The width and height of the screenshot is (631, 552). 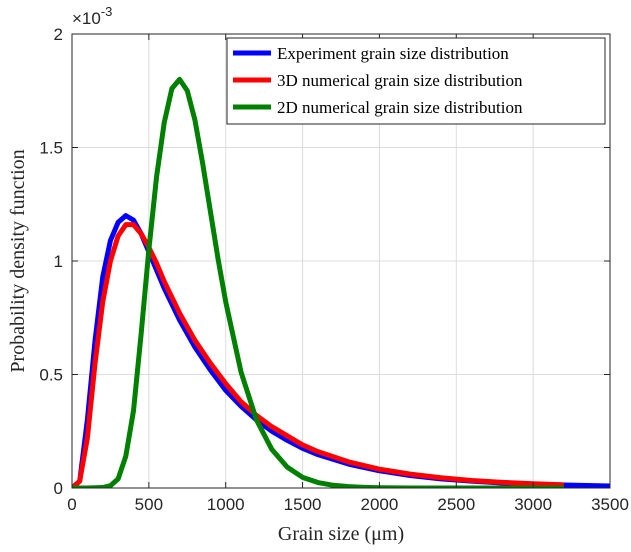 I want to click on y-axis-label: Probability density function, so click(x=18, y=260).